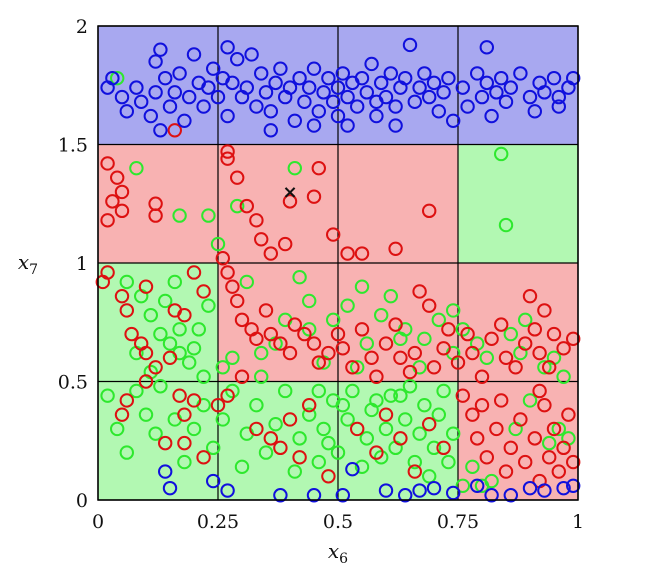 This screenshot has width=650, height=575. I want to click on x-axis-label: x6, so click(338, 553).